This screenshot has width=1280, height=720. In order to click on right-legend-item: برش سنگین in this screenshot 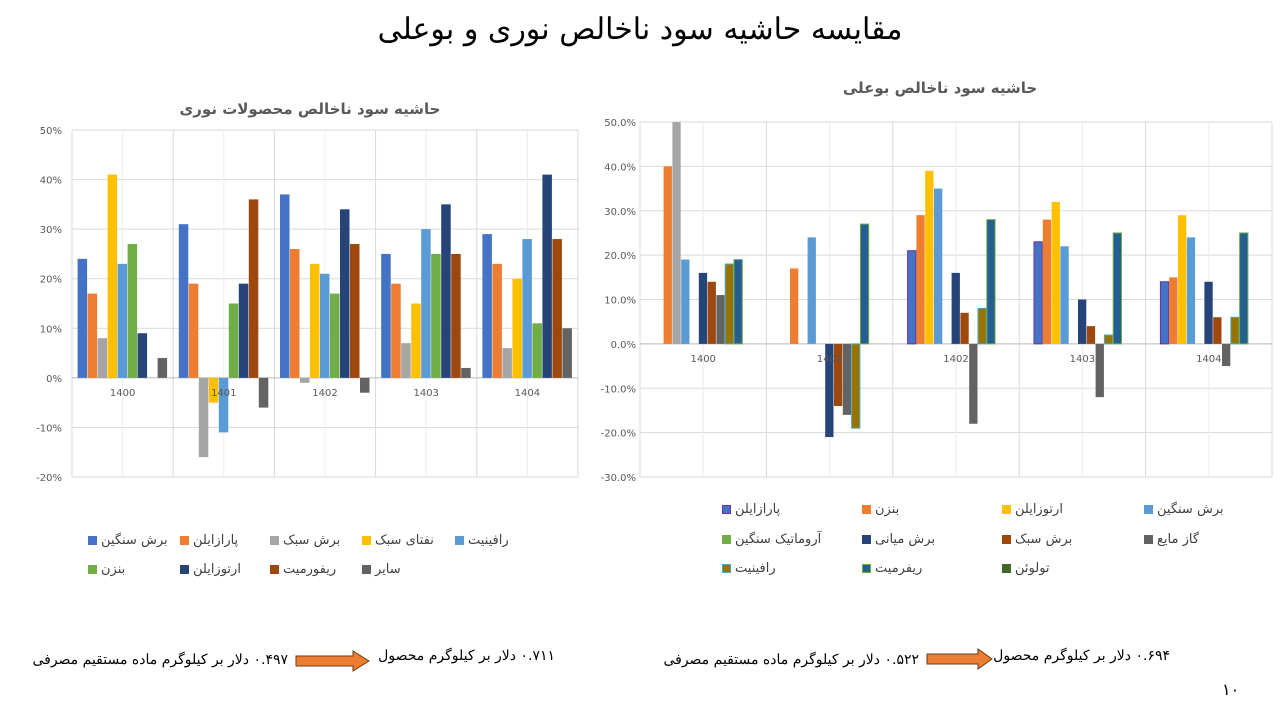, I will do `click(1184, 509)`.